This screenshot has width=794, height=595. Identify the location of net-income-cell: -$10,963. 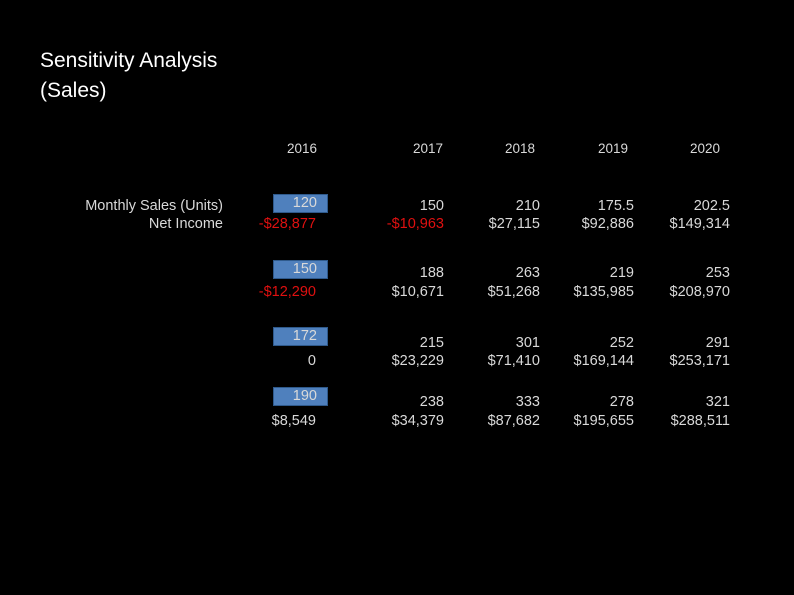
(415, 224).